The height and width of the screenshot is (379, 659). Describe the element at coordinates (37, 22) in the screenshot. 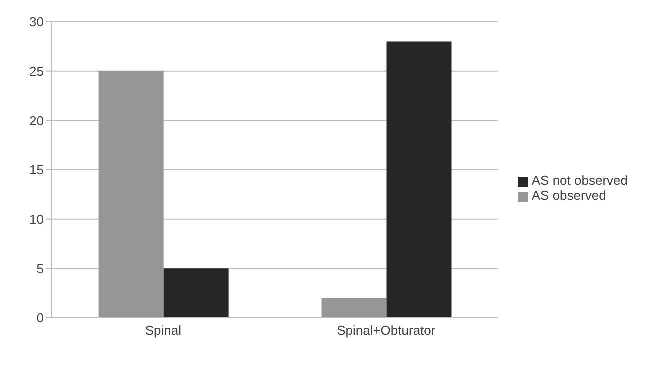

I see `y-tick-label: 30` at that location.